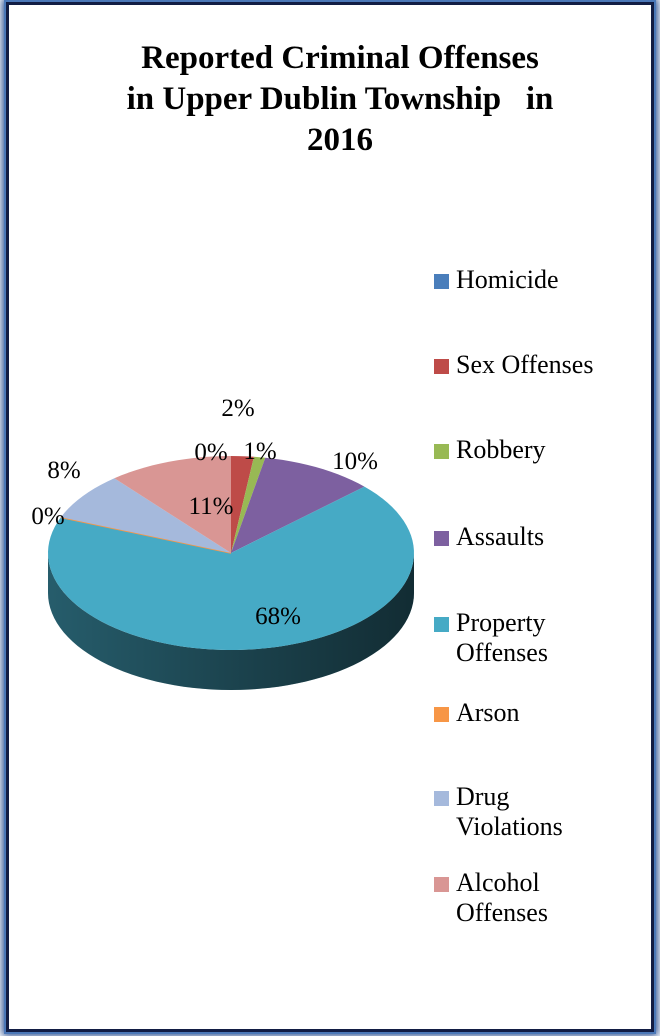  What do you see at coordinates (355, 461) in the screenshot?
I see `data-label-assaults: 10%` at bounding box center [355, 461].